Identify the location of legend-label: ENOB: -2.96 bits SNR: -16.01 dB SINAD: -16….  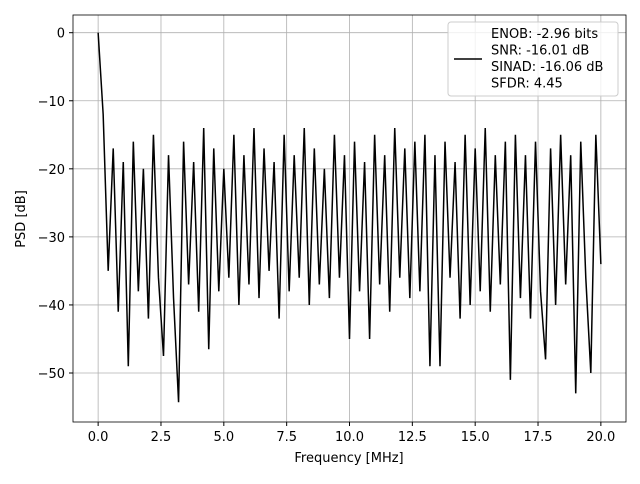
(547, 59).